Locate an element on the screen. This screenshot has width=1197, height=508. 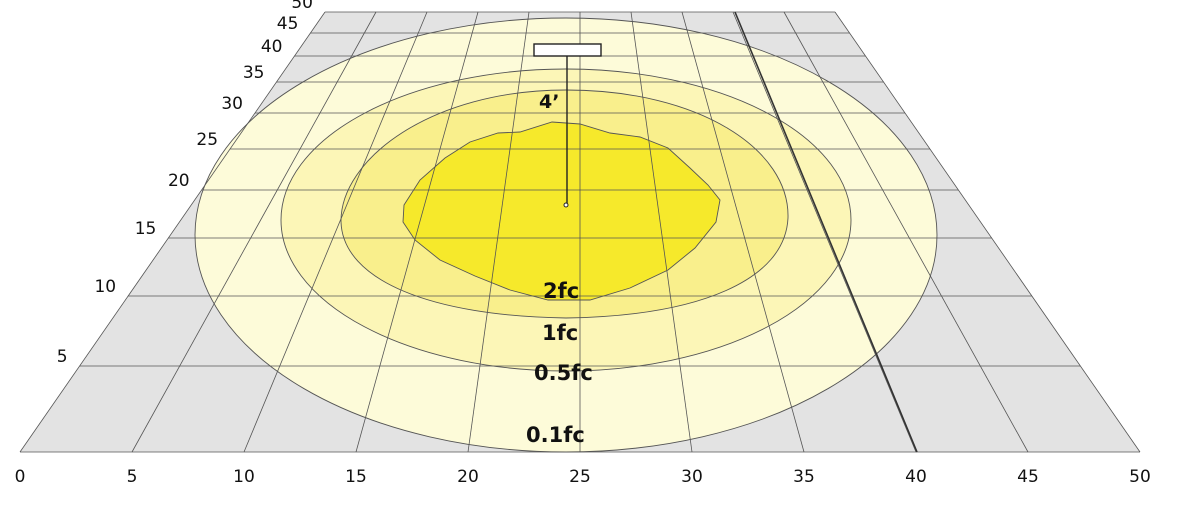
x-tick-label: 15 is located at coordinates (356, 477).